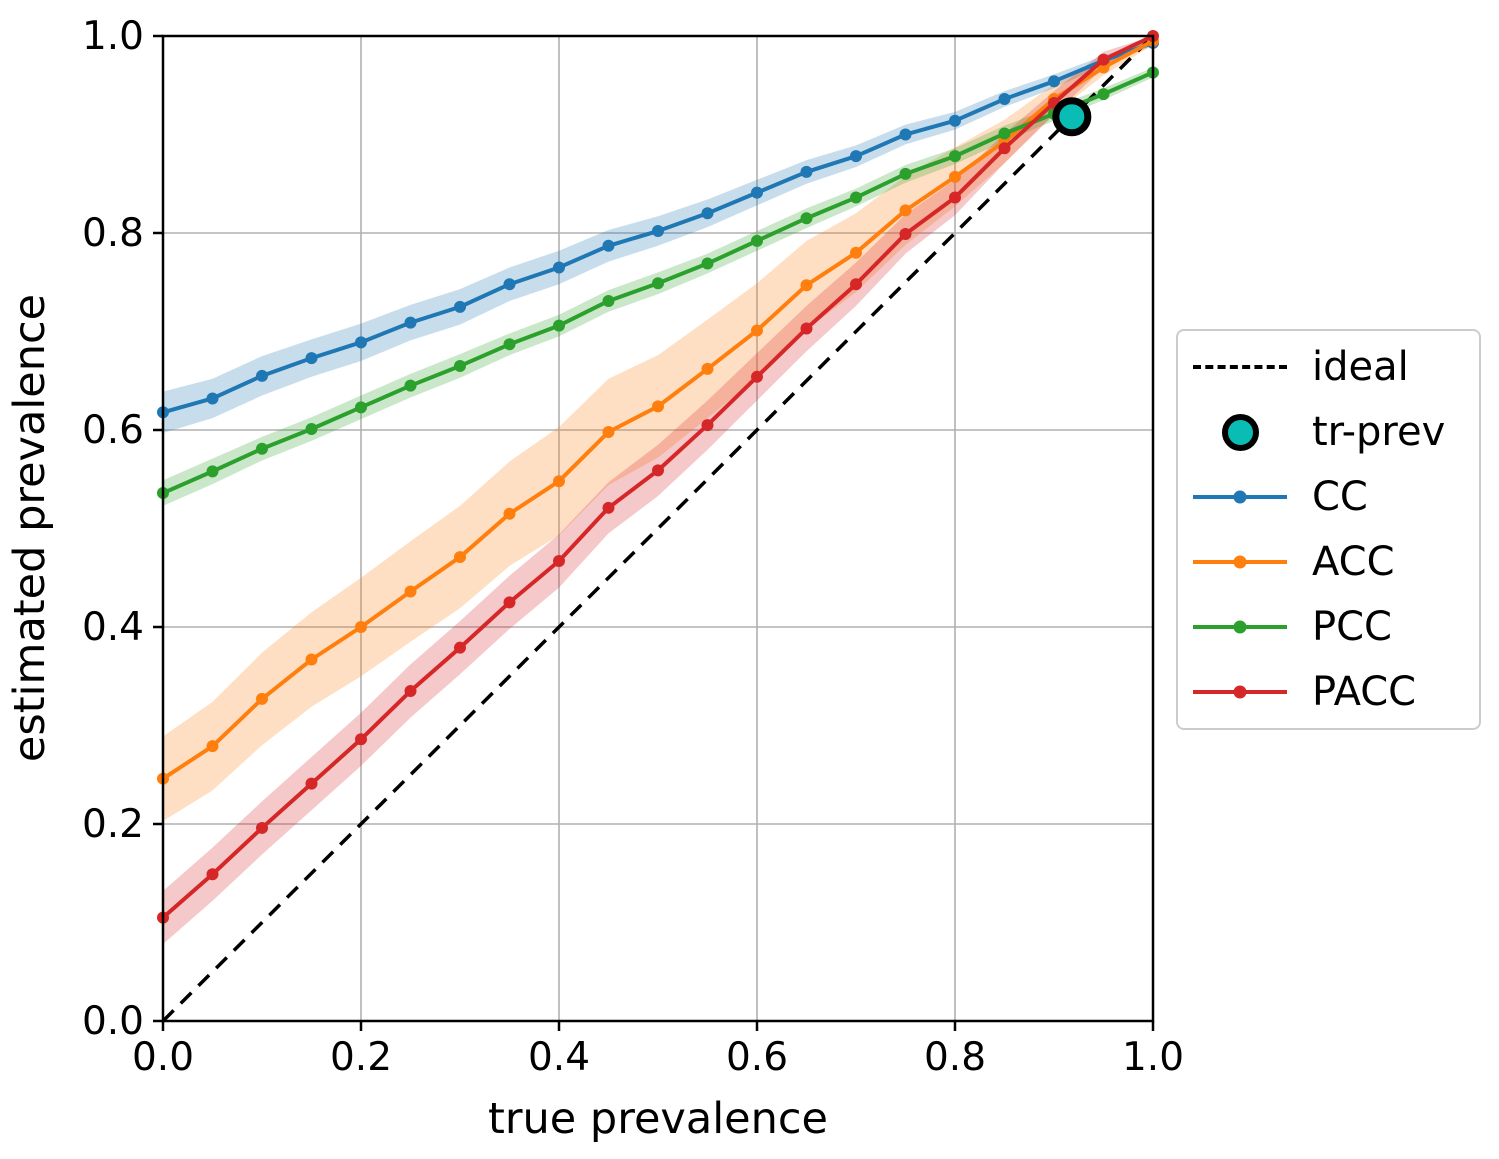 This screenshot has width=1499, height=1159. I want to click on legend-item-PCC: PCC, so click(1328, 626).